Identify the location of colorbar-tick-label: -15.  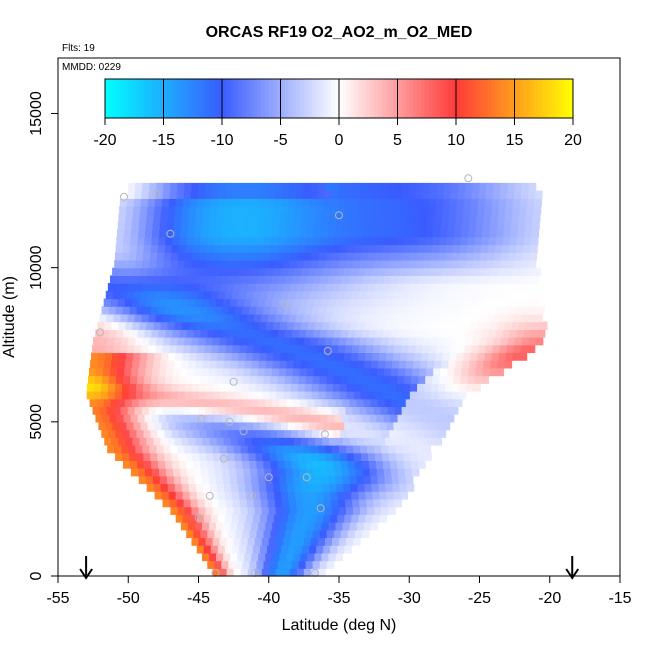
(163, 140).